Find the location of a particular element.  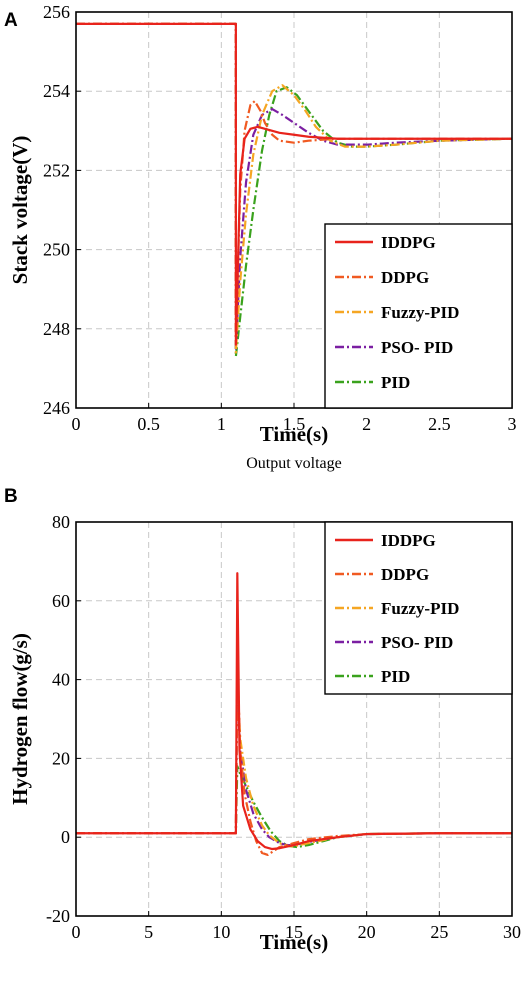

chart-caption: Output voltage is located at coordinates (294, 463).